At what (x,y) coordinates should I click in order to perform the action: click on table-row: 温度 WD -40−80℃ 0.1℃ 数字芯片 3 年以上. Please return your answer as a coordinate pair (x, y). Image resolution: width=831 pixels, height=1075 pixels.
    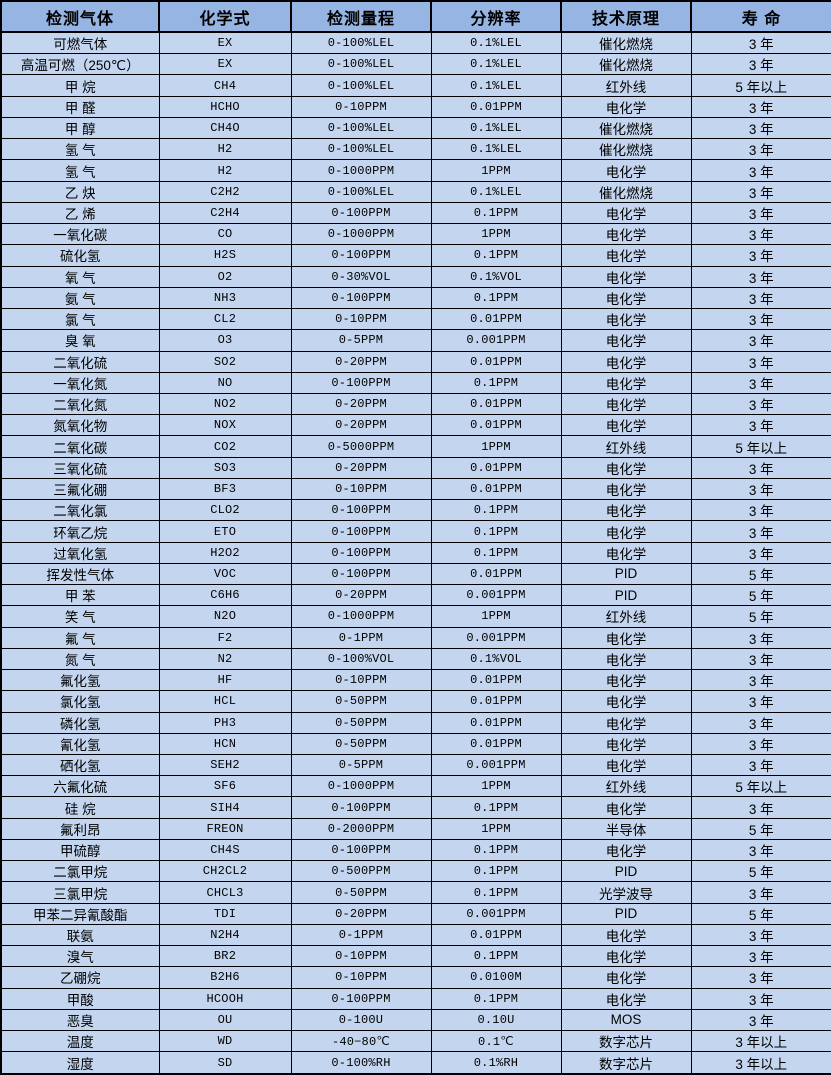
    Looking at the image, I should click on (415, 1041).